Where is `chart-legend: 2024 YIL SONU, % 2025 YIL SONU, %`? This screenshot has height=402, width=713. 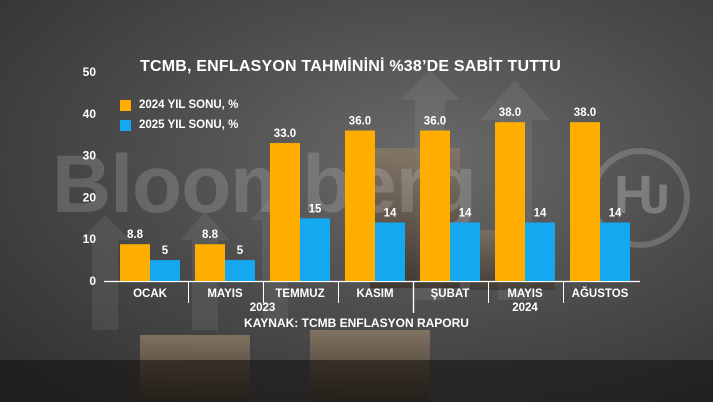 chart-legend: 2024 YIL SONU, % 2025 YIL SONU, % is located at coordinates (179, 115).